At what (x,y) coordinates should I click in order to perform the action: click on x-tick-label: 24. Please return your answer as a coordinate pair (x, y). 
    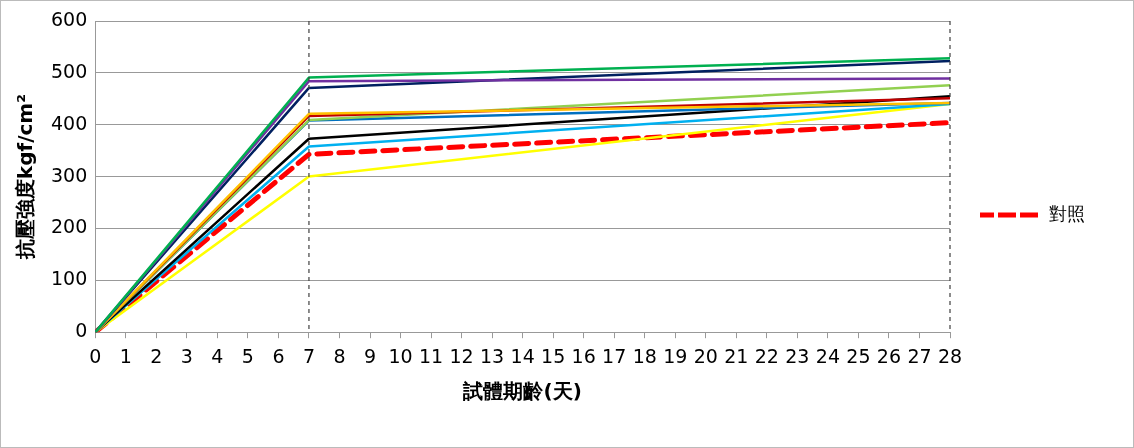
    Looking at the image, I should click on (827, 355).